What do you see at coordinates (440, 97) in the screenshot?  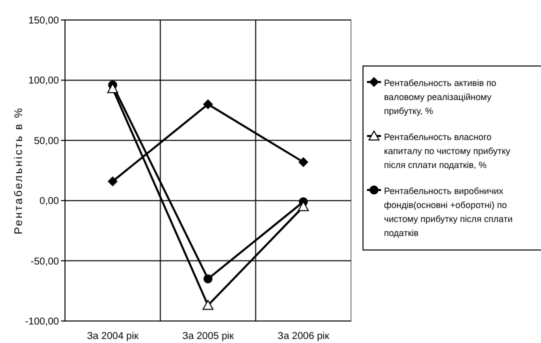 I see `legend-label: Рентабельность активів по валовому реалізаційному прибутку, %` at bounding box center [440, 97].